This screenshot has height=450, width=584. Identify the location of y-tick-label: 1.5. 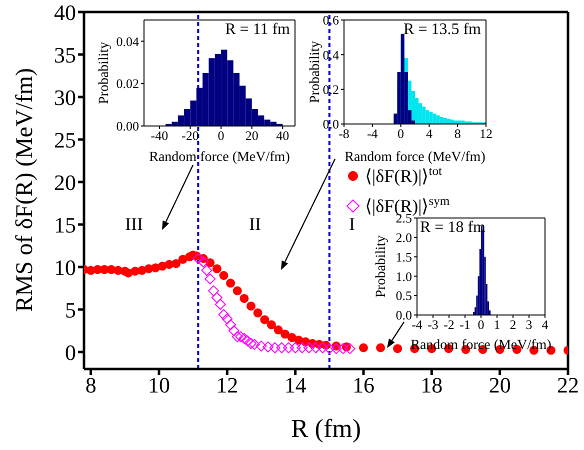
(404, 256).